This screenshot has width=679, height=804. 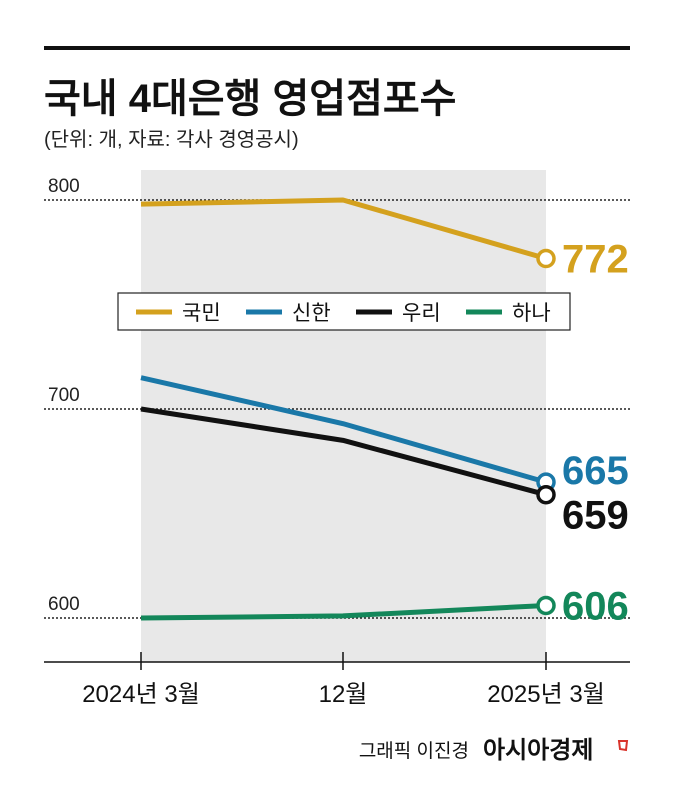 I want to click on credit: 그래픽 이진경, so click(x=414, y=751).